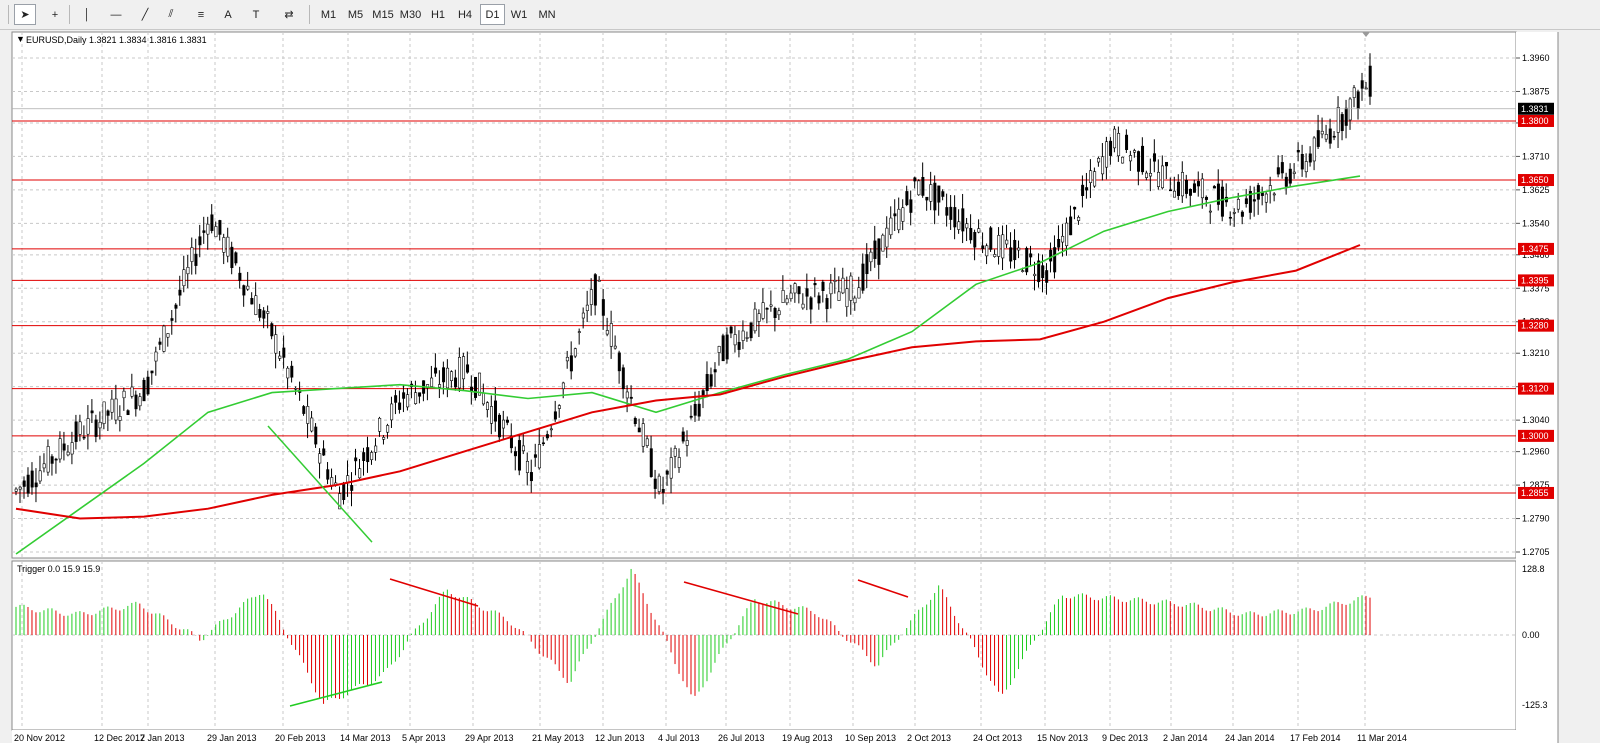 The height and width of the screenshot is (743, 1600). What do you see at coordinates (228, 14) in the screenshot?
I see `text-icon-button: A` at bounding box center [228, 14].